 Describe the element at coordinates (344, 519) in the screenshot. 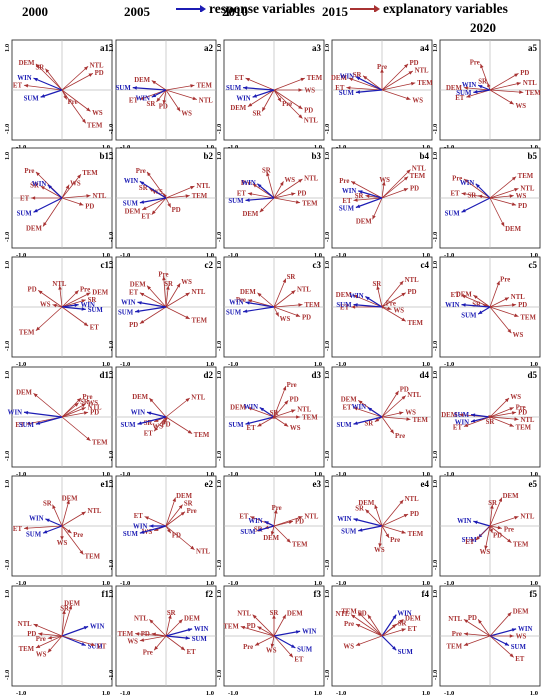

I see `arrow-label-win: WIN` at that location.